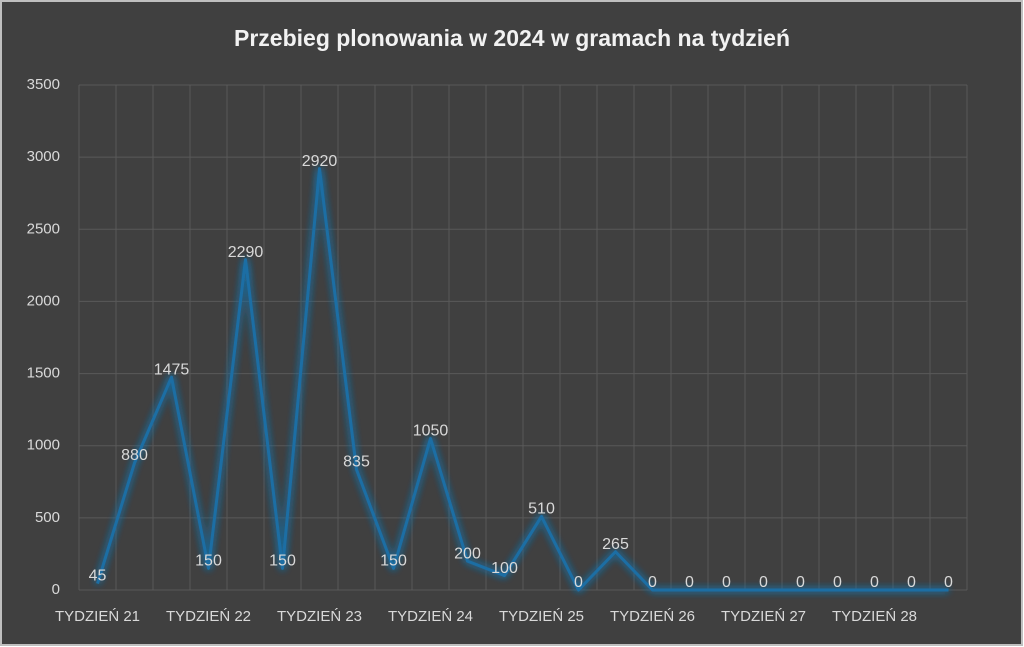 The width and height of the screenshot is (1024, 647). Describe the element at coordinates (43, 84) in the screenshot. I see `y-tick-label: 3500` at that location.